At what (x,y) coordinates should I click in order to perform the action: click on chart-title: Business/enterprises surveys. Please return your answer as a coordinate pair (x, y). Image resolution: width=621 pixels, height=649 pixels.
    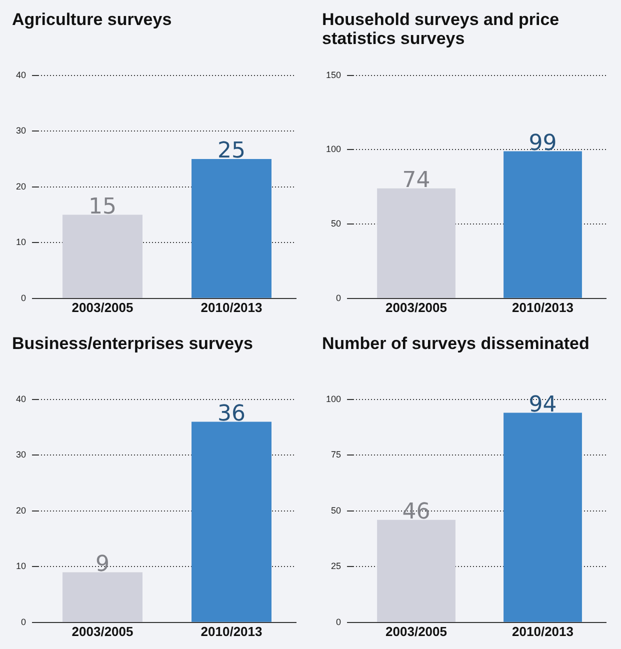
    Looking at the image, I should click on (133, 343).